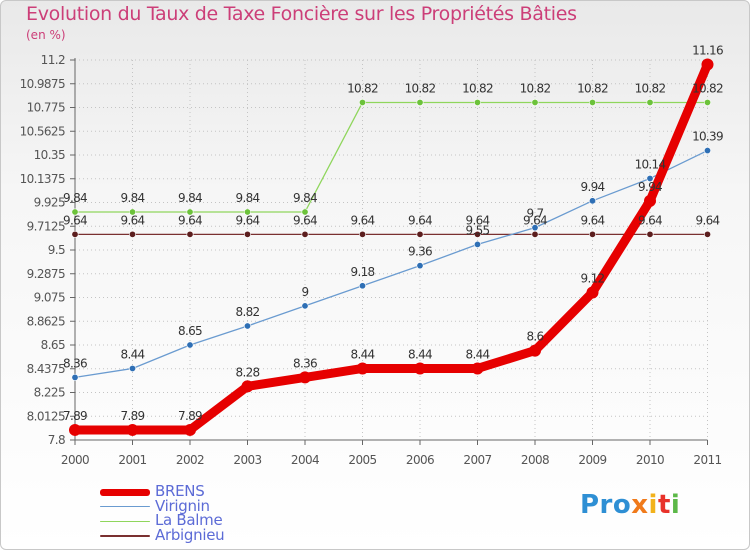 This screenshot has width=750, height=550. What do you see at coordinates (75, 363) in the screenshot?
I see `data-label: 8.36` at bounding box center [75, 363].